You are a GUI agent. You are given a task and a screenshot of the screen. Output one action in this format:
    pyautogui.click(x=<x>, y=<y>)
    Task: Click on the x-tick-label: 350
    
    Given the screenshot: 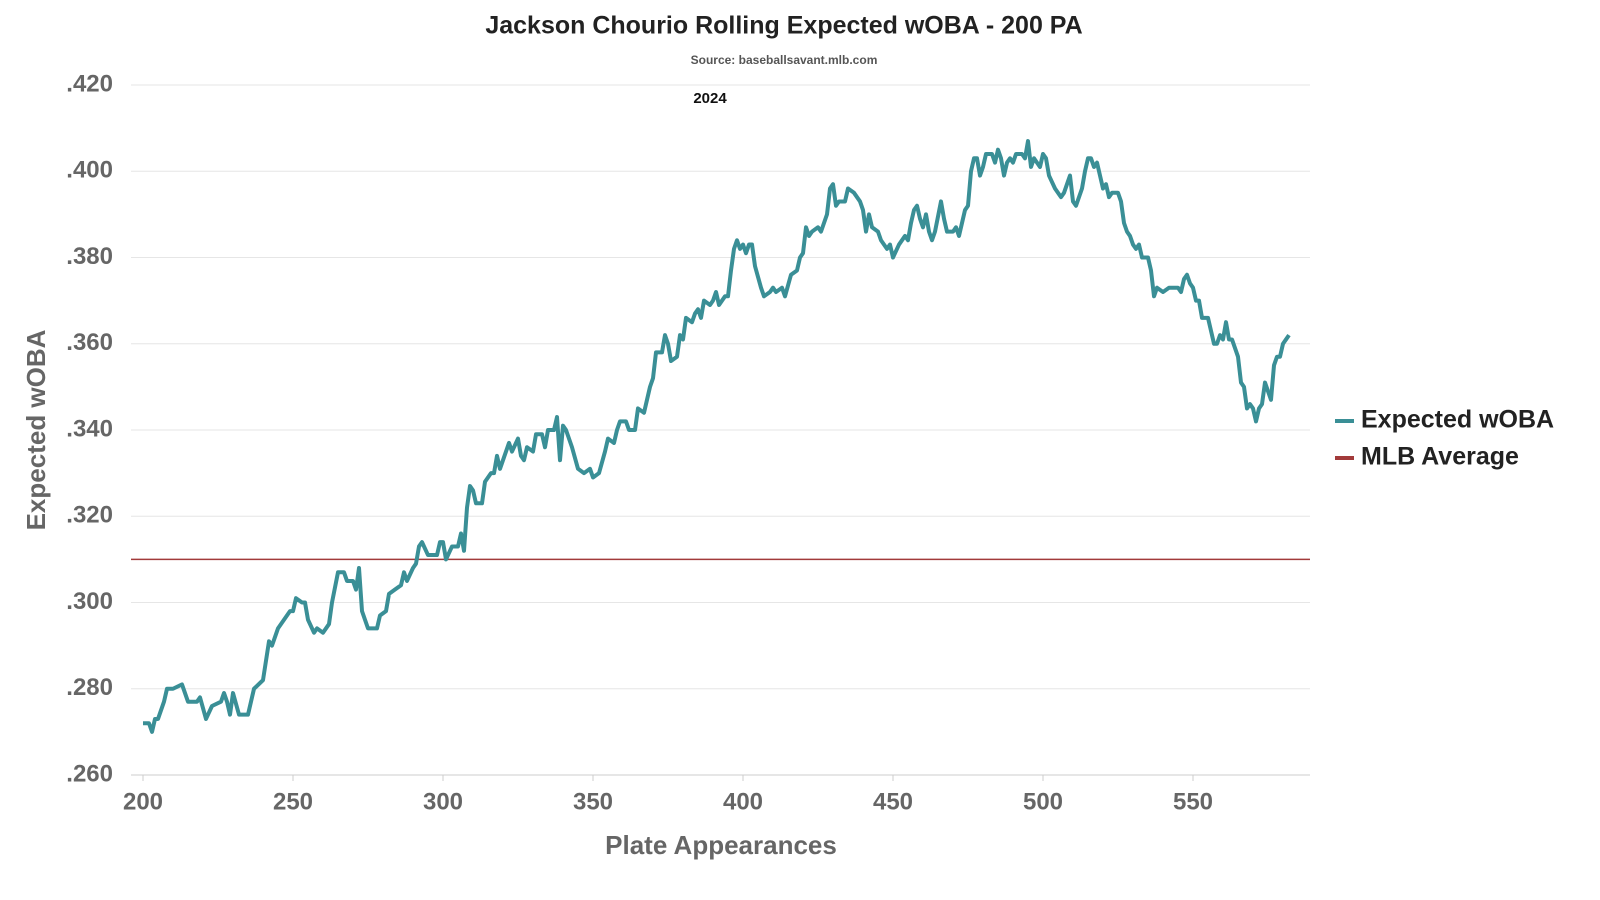 What is the action you would take?
    pyautogui.click(x=593, y=801)
    